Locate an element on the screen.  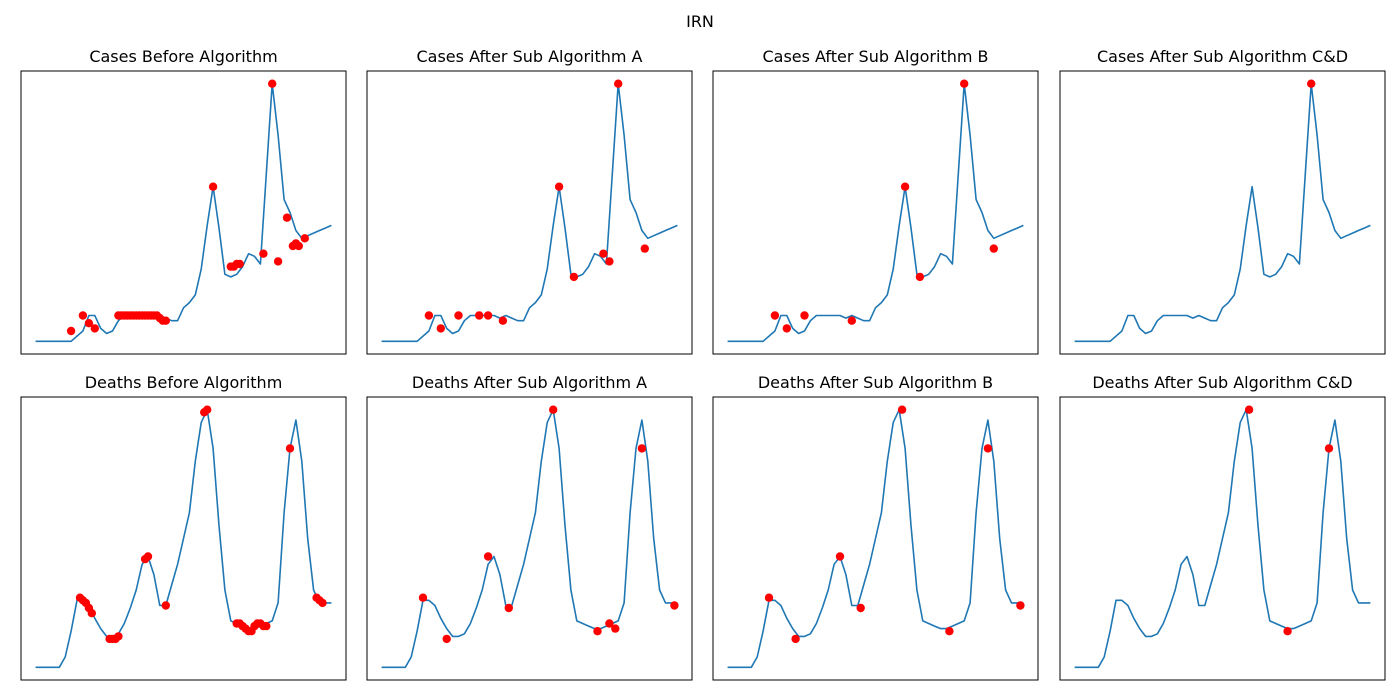
subplot-title: Cases After Sub Algorithm A is located at coordinates (529, 56).